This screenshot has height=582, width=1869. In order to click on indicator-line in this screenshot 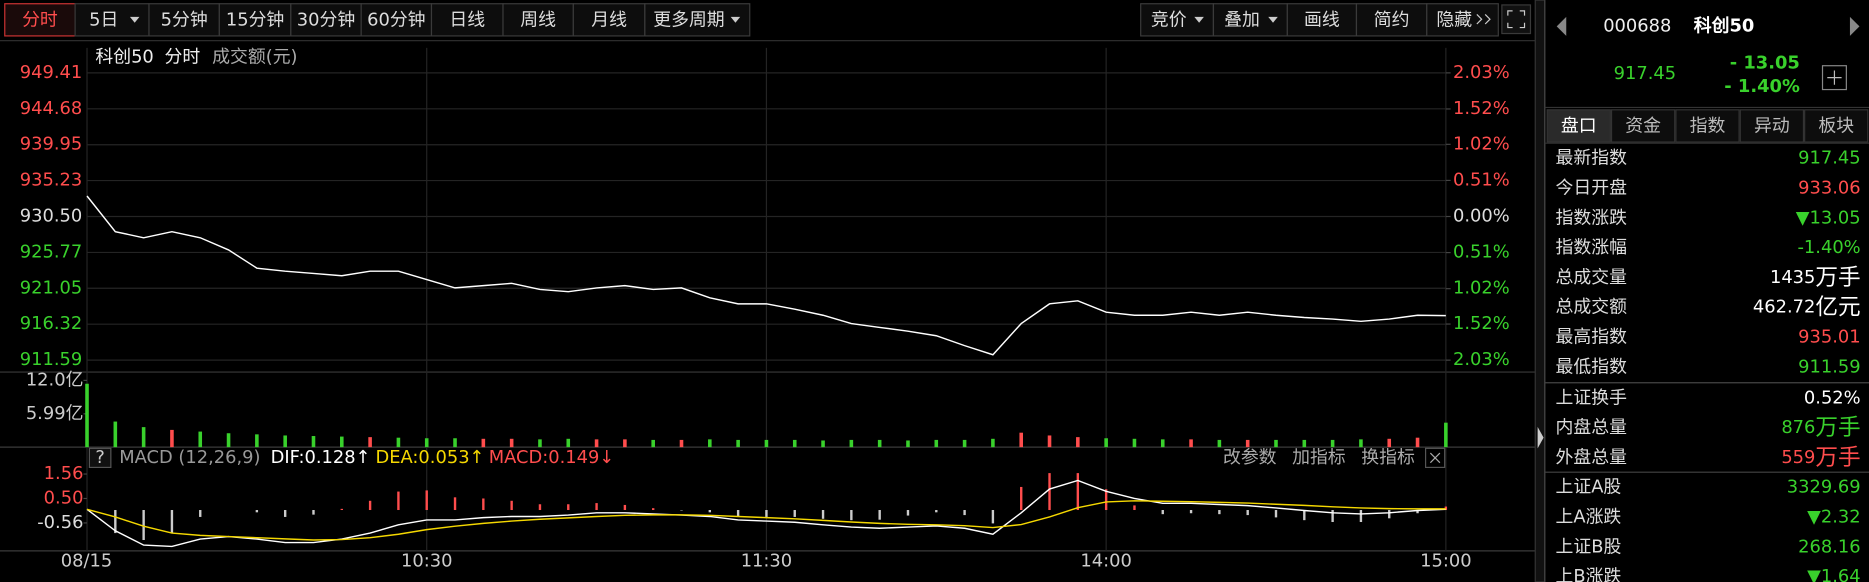, I will do `click(766, 513)`.